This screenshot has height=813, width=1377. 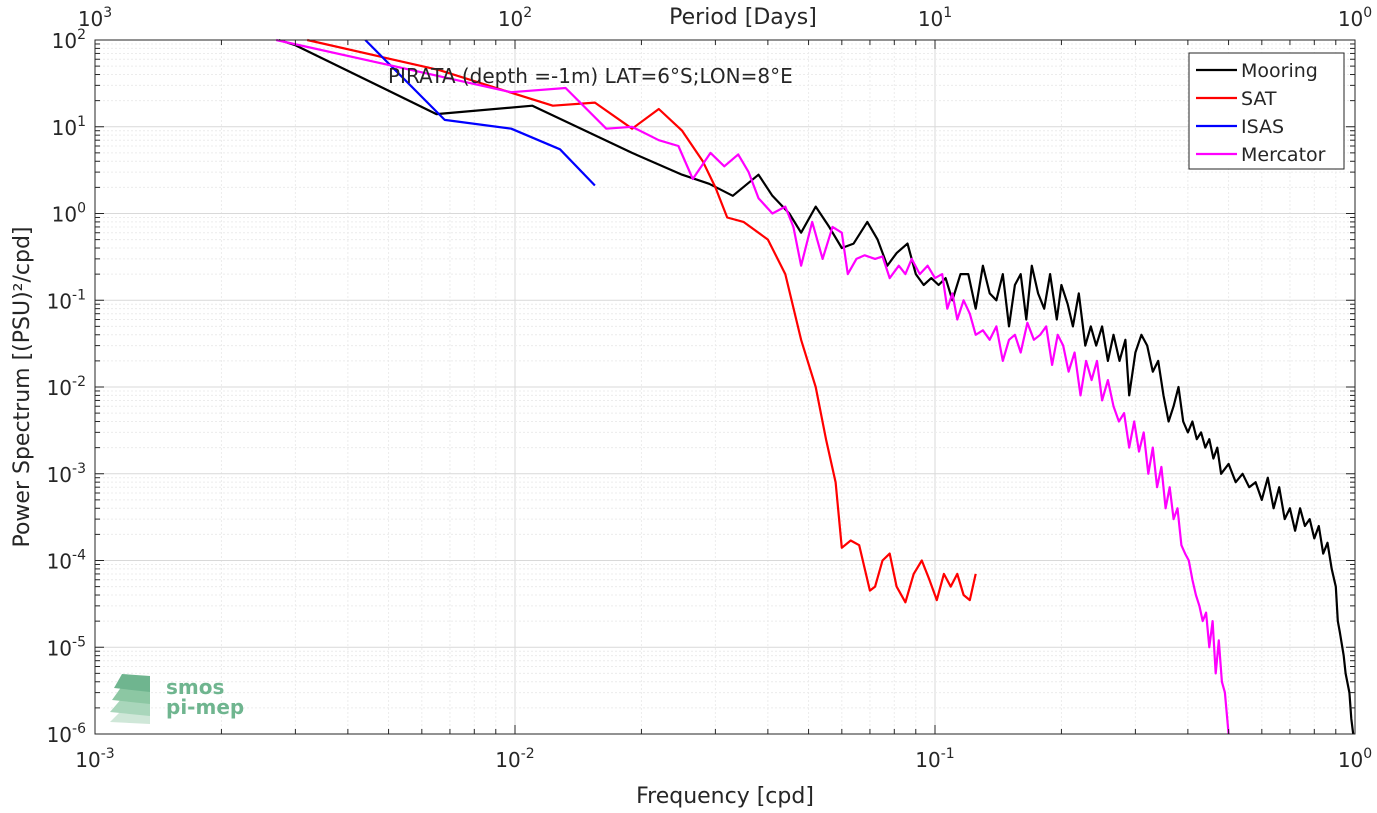 What do you see at coordinates (514, 759) in the screenshot?
I see `x-tick-label: 10⁻²` at bounding box center [514, 759].